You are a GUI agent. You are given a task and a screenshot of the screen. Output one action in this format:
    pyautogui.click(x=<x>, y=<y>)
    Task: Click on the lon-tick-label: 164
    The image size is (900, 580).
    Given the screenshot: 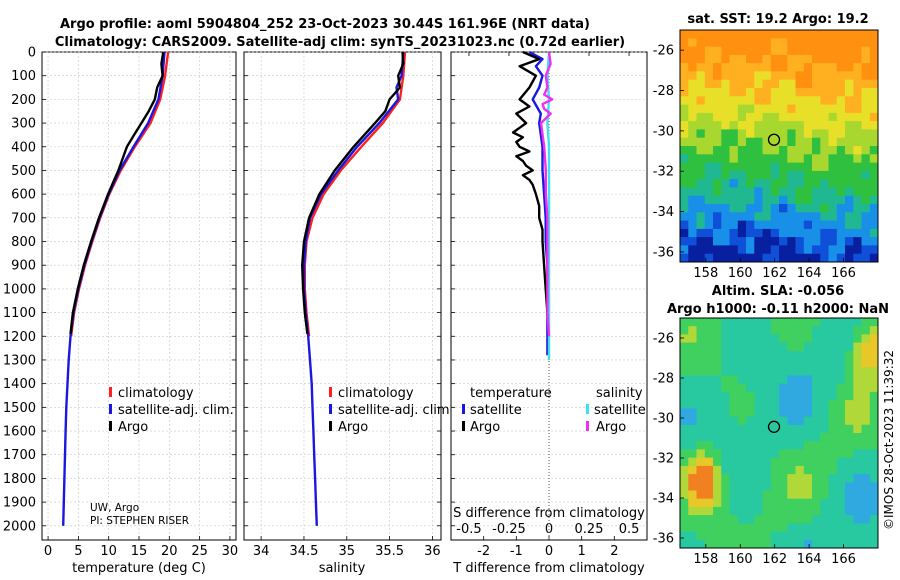 What is the action you would take?
    pyautogui.click(x=809, y=273)
    